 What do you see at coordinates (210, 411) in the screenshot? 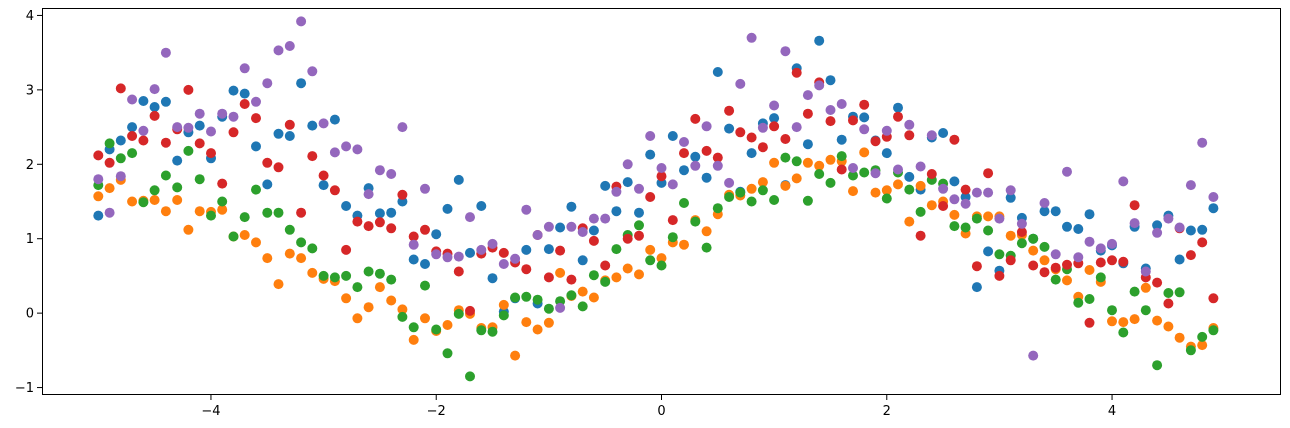
I see `x-tick-label: −4` at bounding box center [210, 411].